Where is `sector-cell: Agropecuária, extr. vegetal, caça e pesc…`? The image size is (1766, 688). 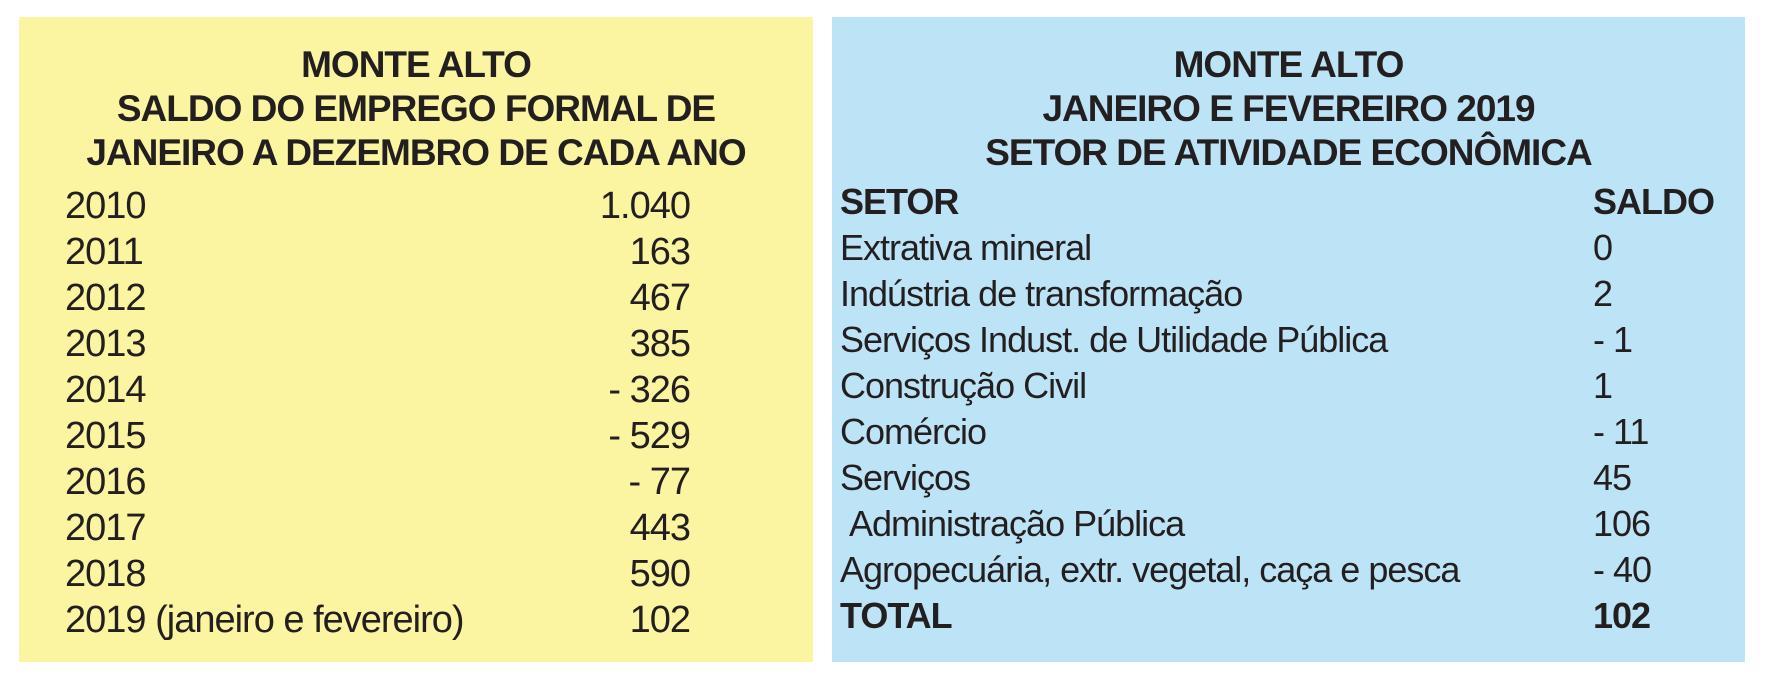
sector-cell: Agropecuária, extr. vegetal, caça e pesc… is located at coordinates (1150, 569).